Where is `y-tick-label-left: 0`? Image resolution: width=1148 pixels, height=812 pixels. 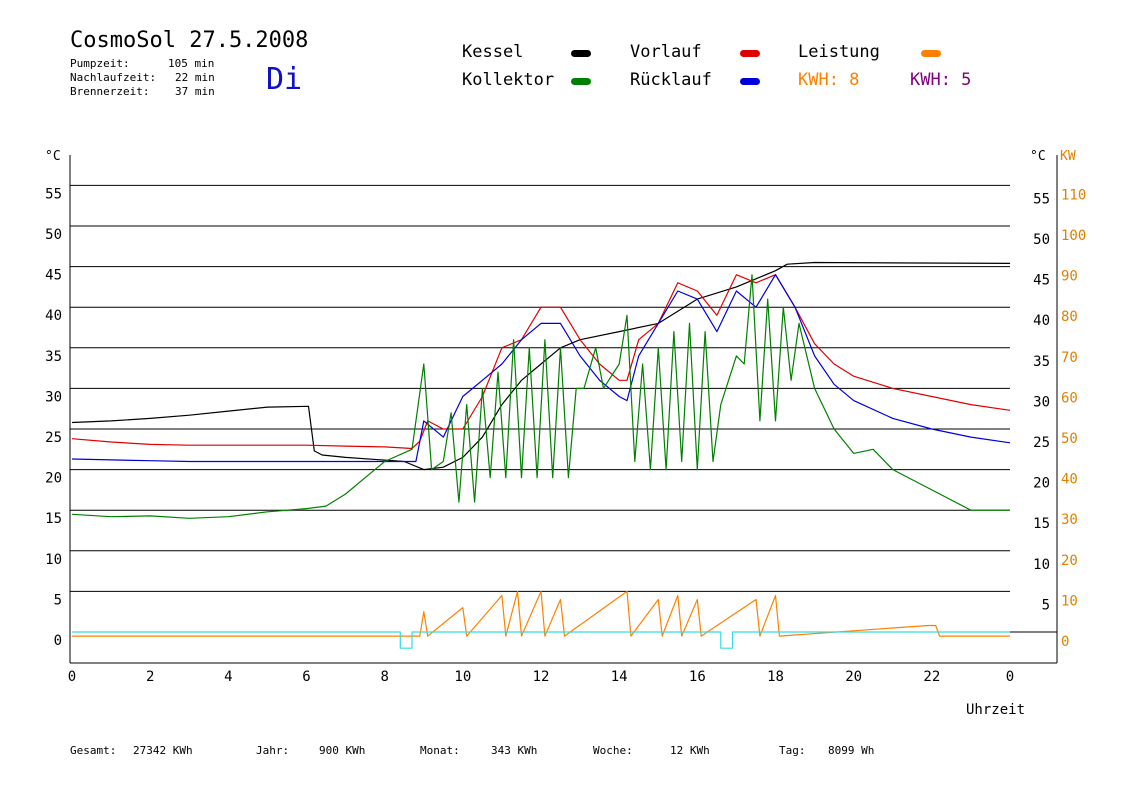 y-tick-label-left: 0 is located at coordinates (58, 641).